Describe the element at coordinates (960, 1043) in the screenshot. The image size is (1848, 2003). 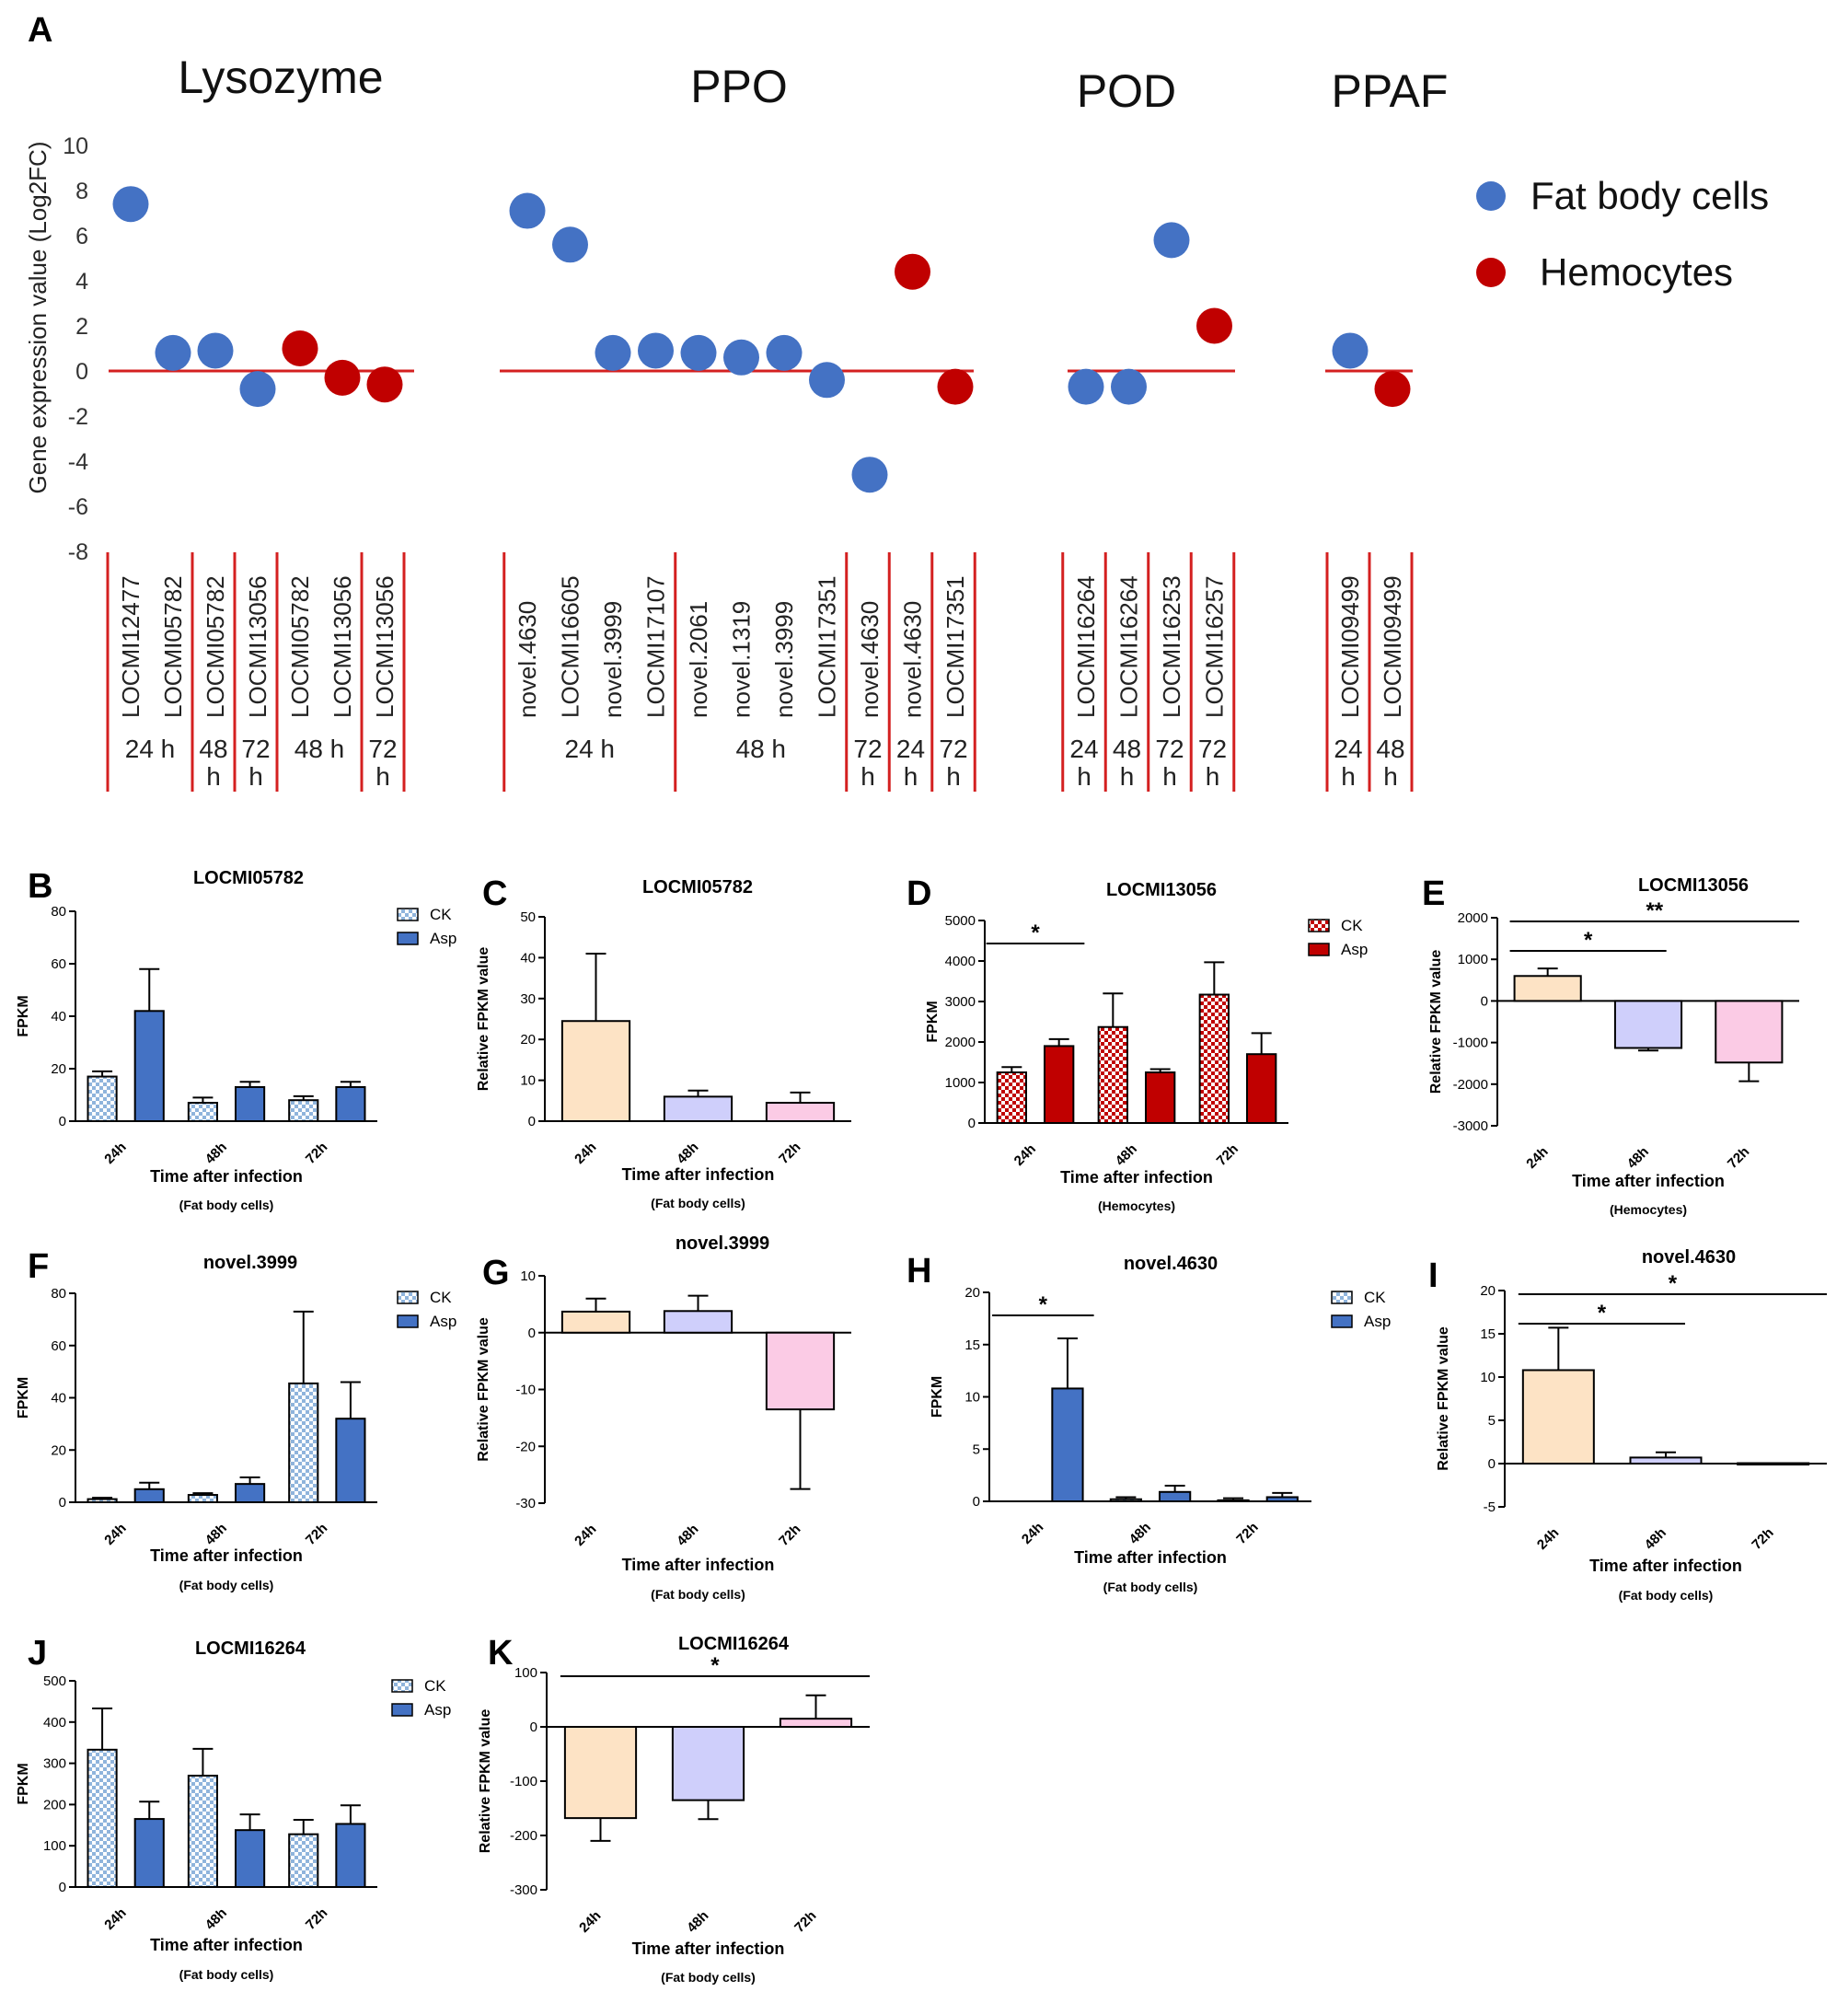
I see `y-tick-label: 2000` at that location.